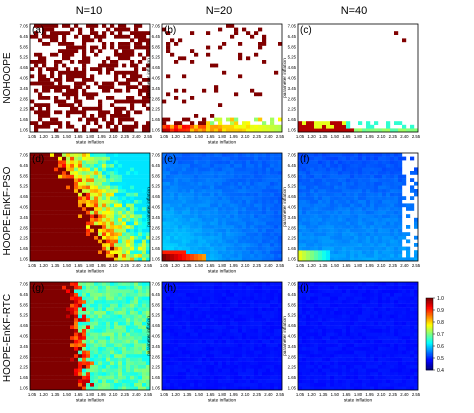 This screenshot has height=413, width=474. I want to click on x-tick-label: 1.50, so click(335, 265).